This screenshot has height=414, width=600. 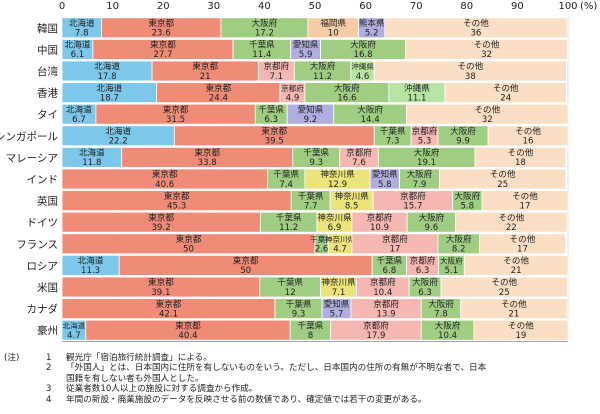 What do you see at coordinates (520, 336) in the screenshot?
I see `segment-value-label: 19` at bounding box center [520, 336].